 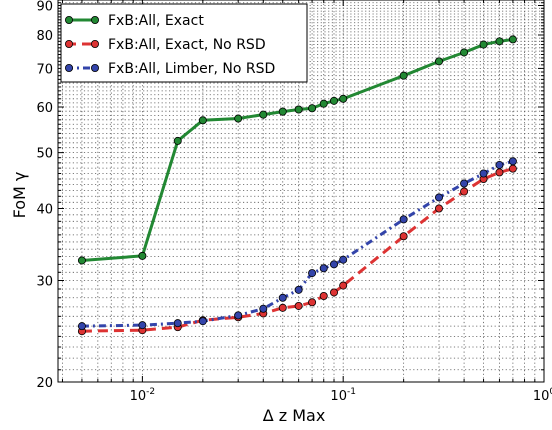 What do you see at coordinates (542, 395) in the screenshot?
I see `x-tick-label: 10⁰` at bounding box center [542, 395].